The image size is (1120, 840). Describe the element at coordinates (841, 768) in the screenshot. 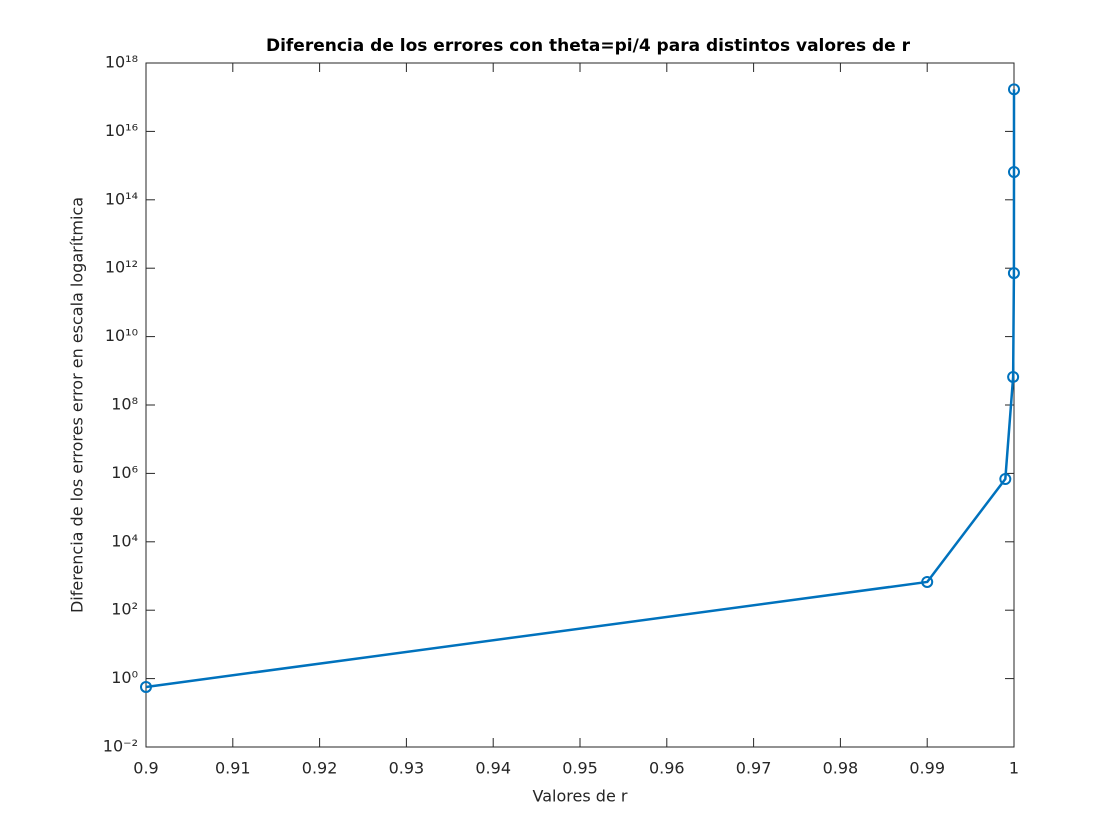

I see `x-tick-label: 0.98` at that location.